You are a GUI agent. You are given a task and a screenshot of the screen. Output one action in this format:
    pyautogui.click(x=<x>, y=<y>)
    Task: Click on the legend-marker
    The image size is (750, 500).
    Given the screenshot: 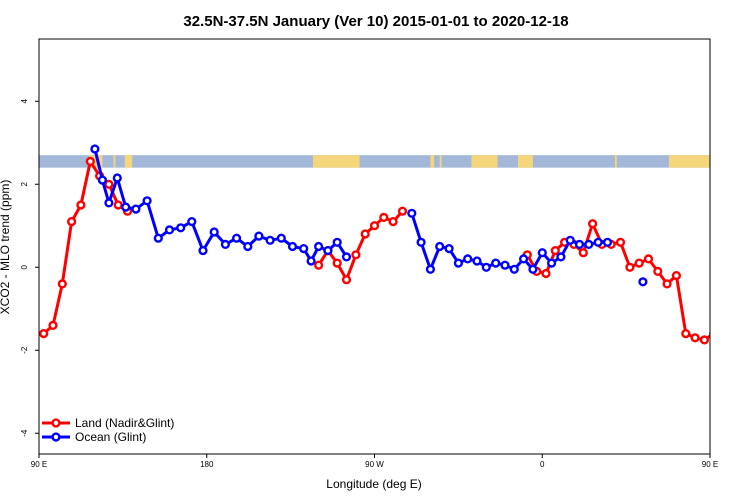 What is the action you would take?
    pyautogui.click(x=56, y=437)
    